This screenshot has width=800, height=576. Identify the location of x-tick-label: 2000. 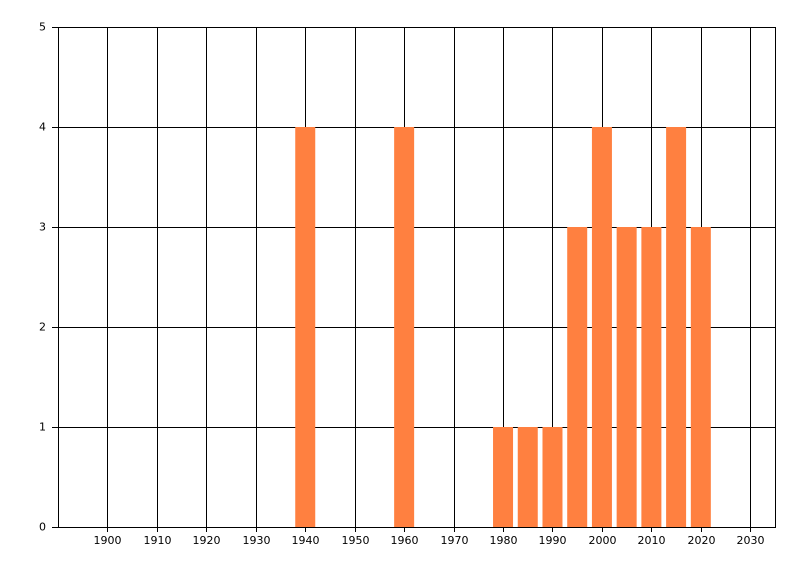
(603, 540).